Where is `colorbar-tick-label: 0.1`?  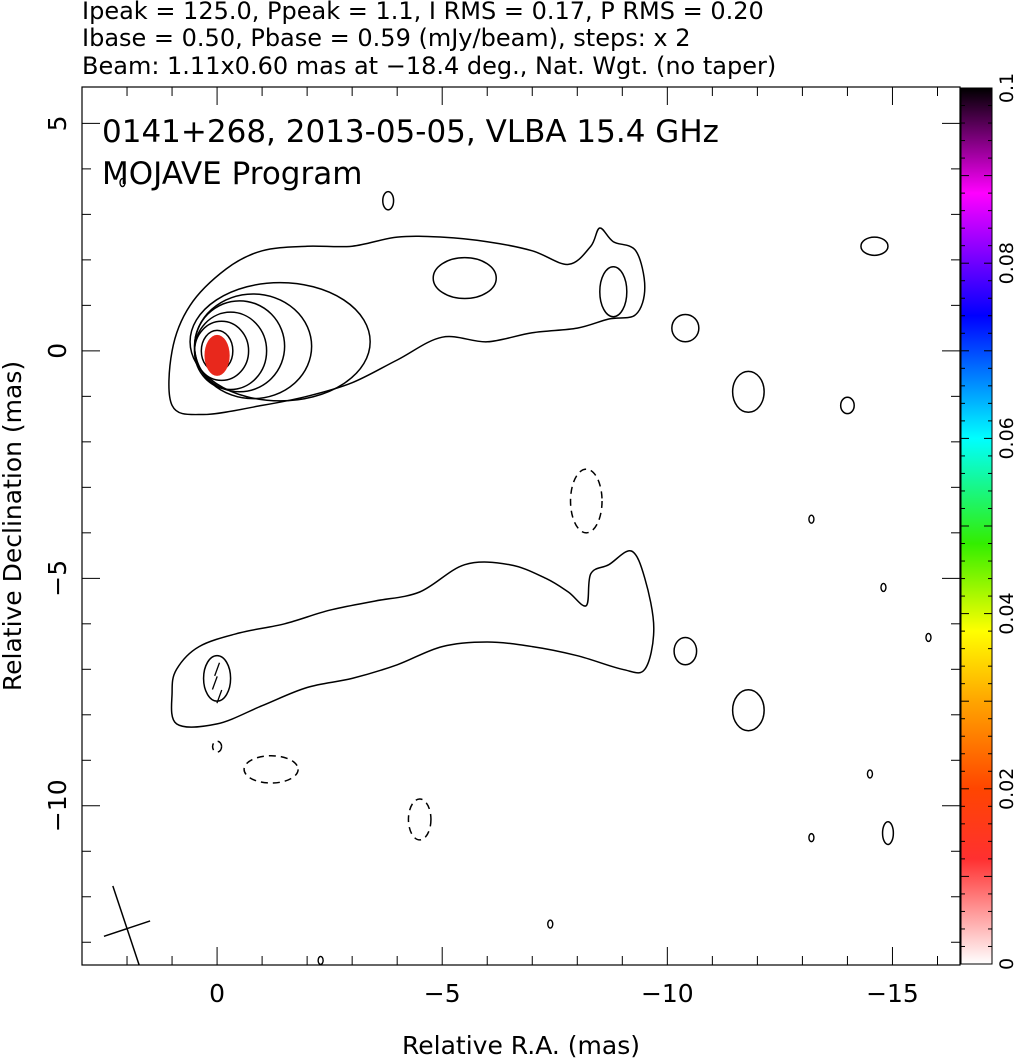
colorbar-tick-label: 0.1 is located at coordinates (1007, 88).